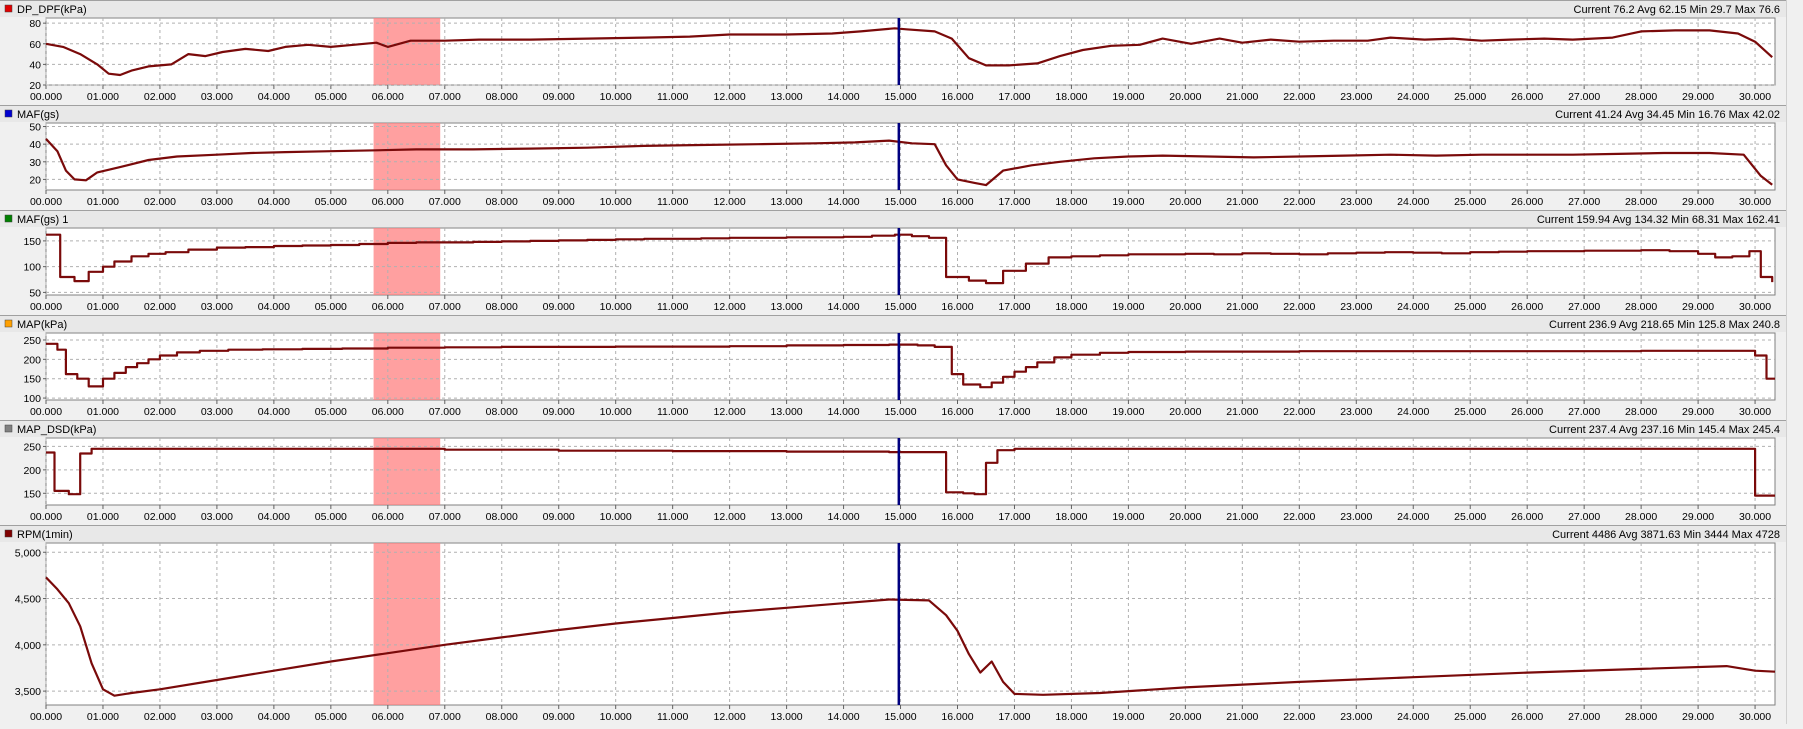  Describe the element at coordinates (1128, 412) in the screenshot. I see `x-tick-label: 19.000` at that location.